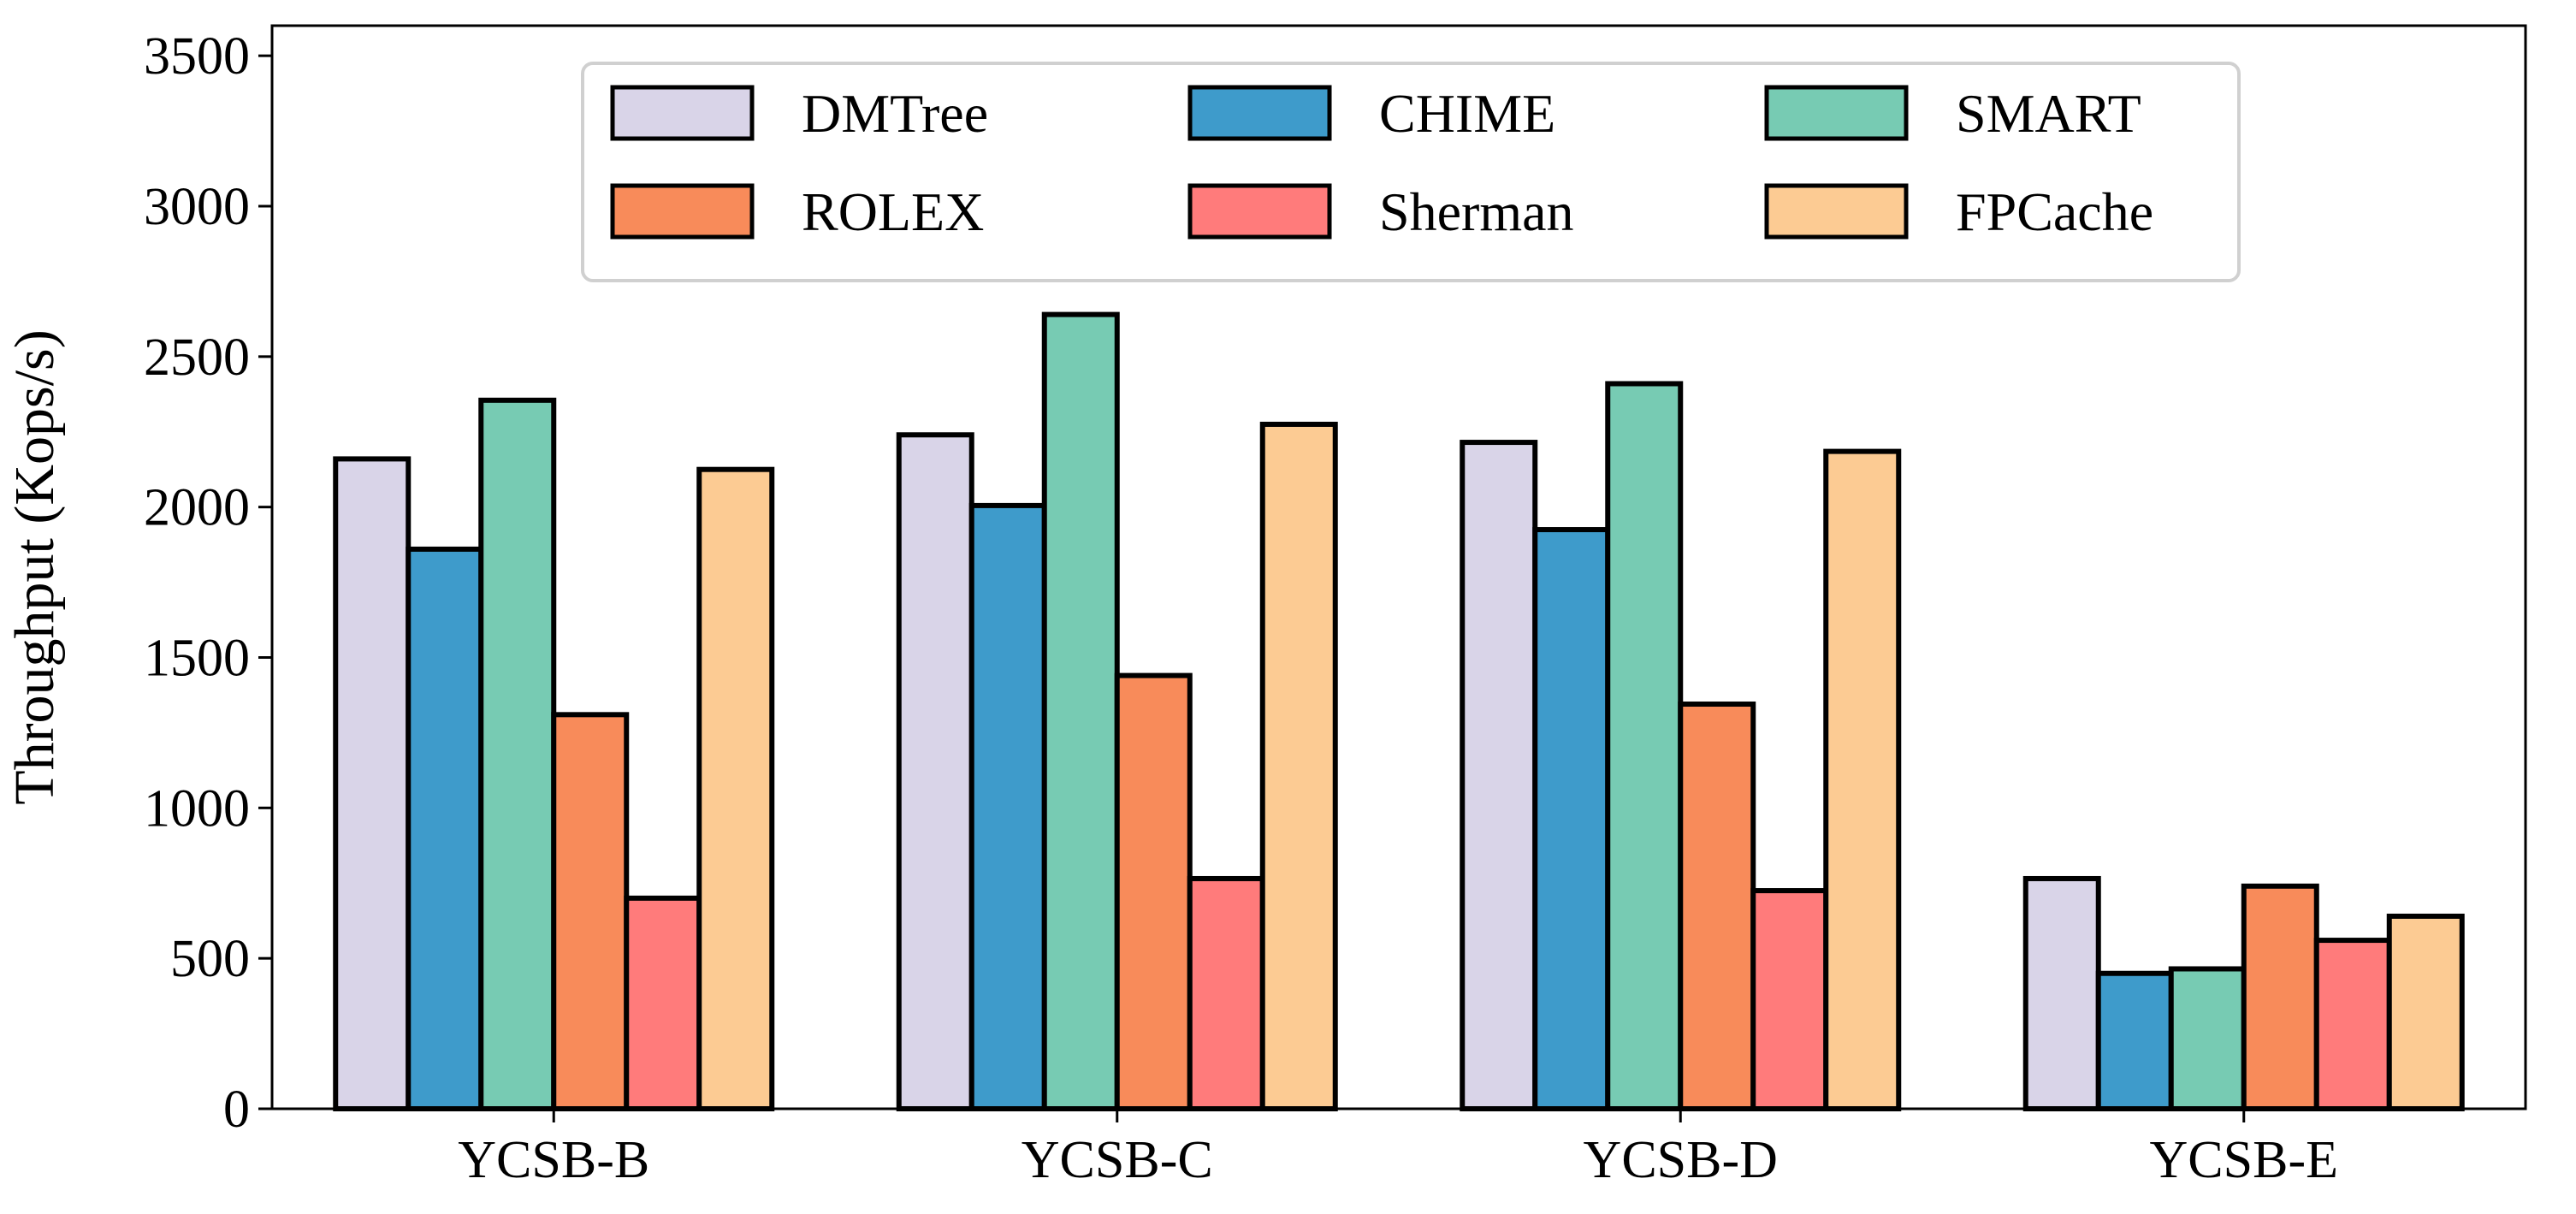 The image size is (2576, 1214). Describe the element at coordinates (2353, 1024) in the screenshot. I see `bar-sherman-ycsb-e` at that location.